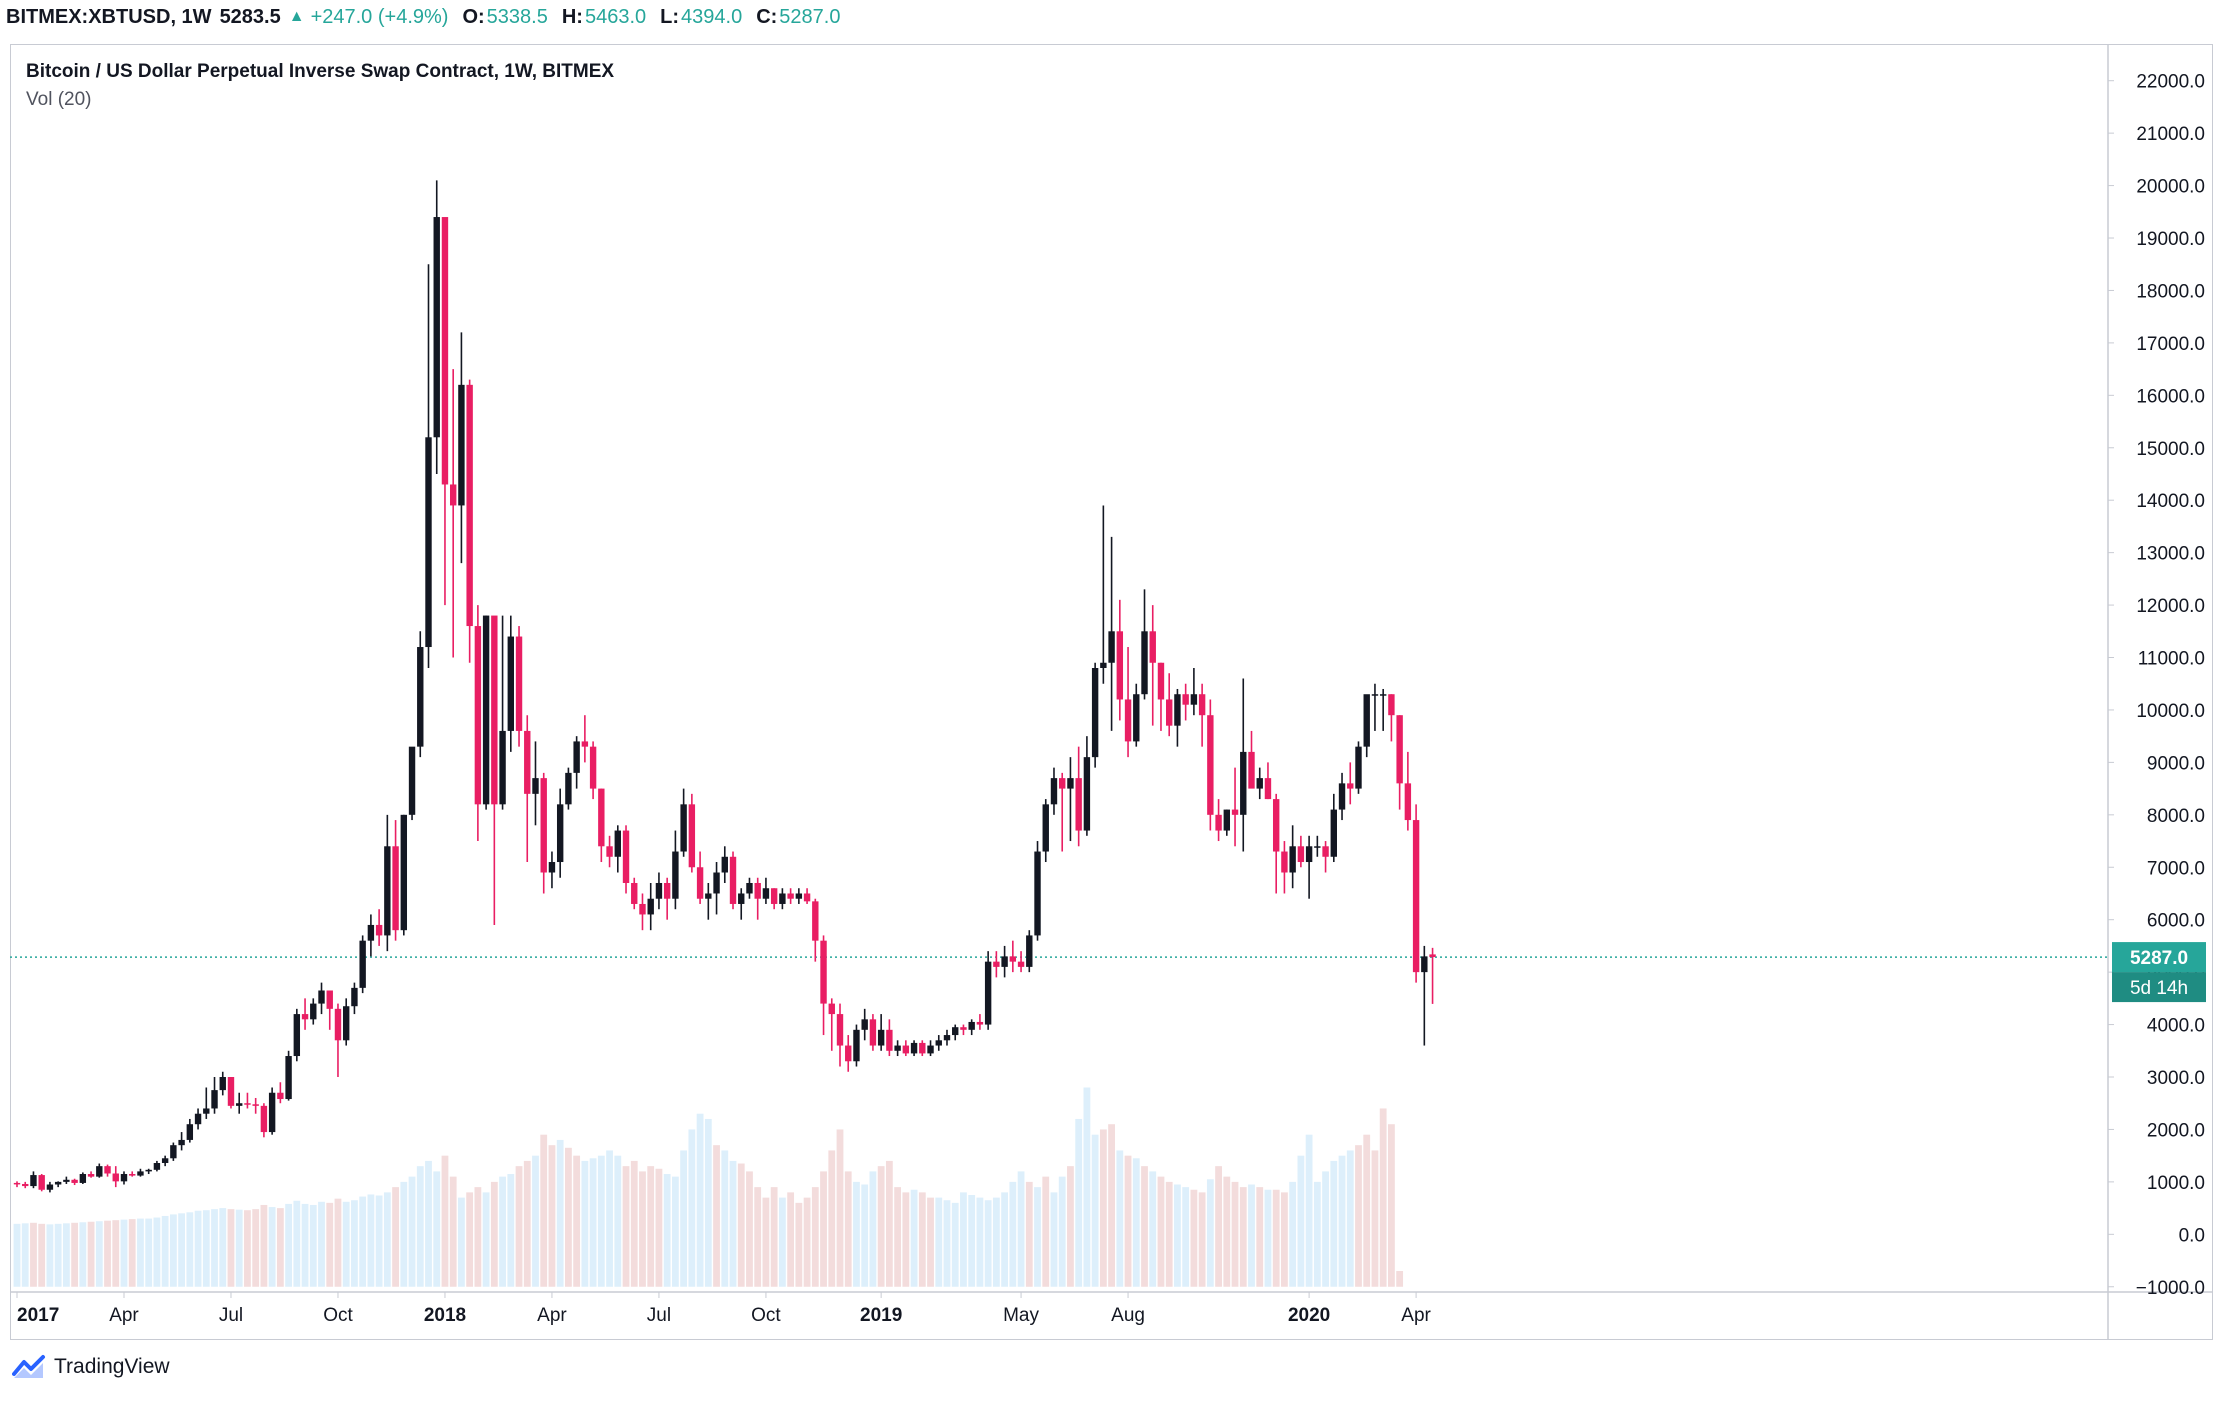 This screenshot has height=1408, width=2223. I want to click on volume-indicator-label: Vol (20), so click(59, 99).